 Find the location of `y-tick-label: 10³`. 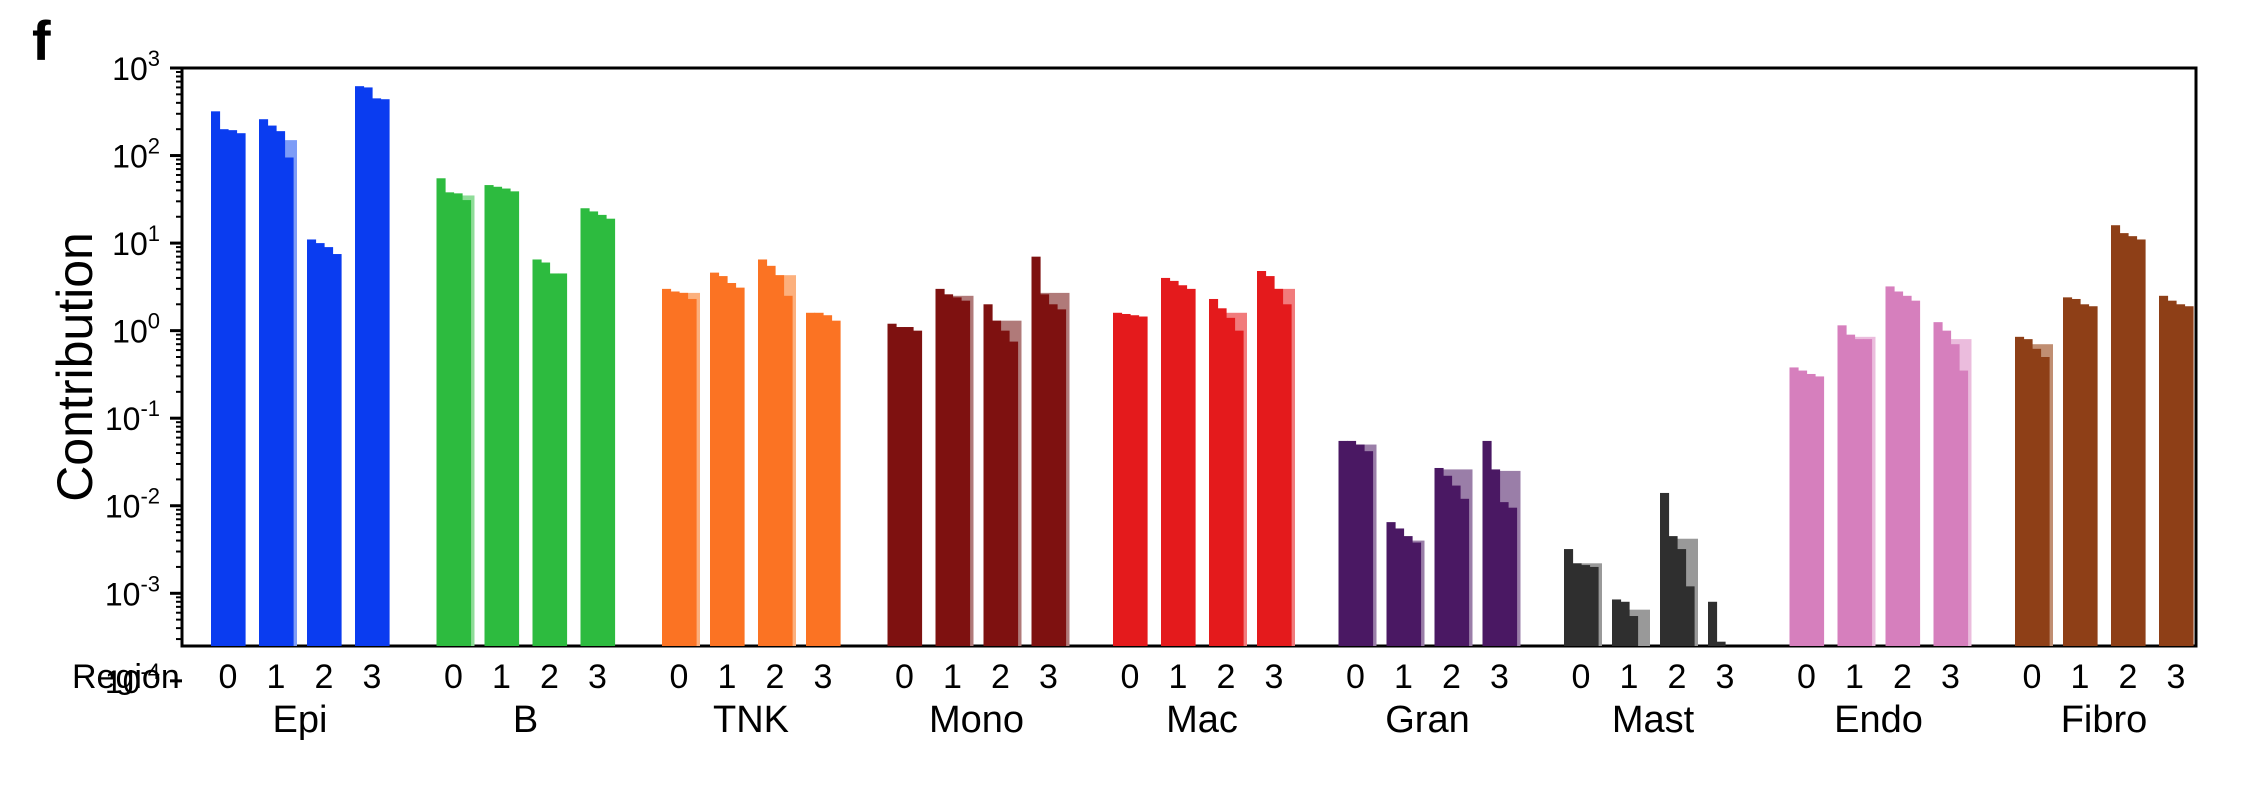

y-tick-label: 10³ is located at coordinates (136, 66).